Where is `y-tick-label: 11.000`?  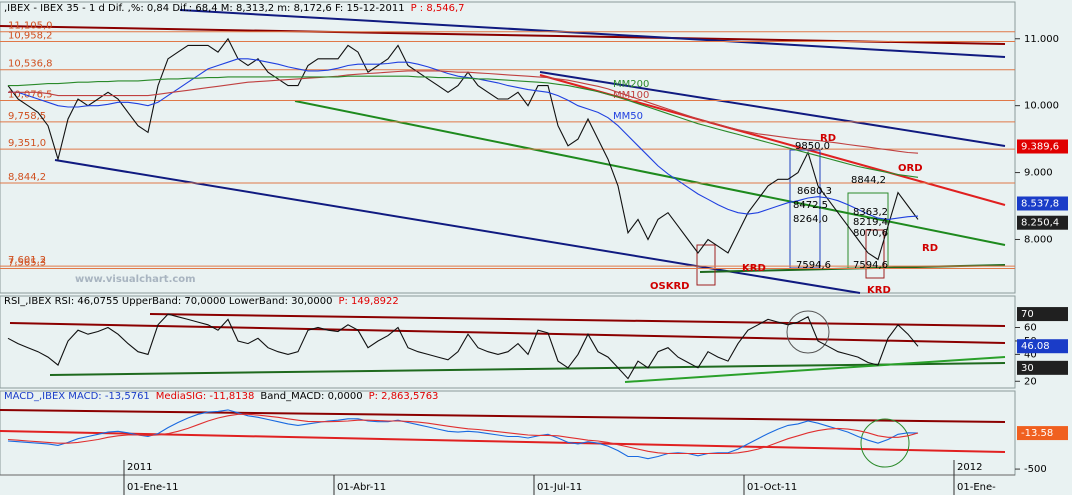
y-tick-label: 11.000 is located at coordinates (1041, 39).